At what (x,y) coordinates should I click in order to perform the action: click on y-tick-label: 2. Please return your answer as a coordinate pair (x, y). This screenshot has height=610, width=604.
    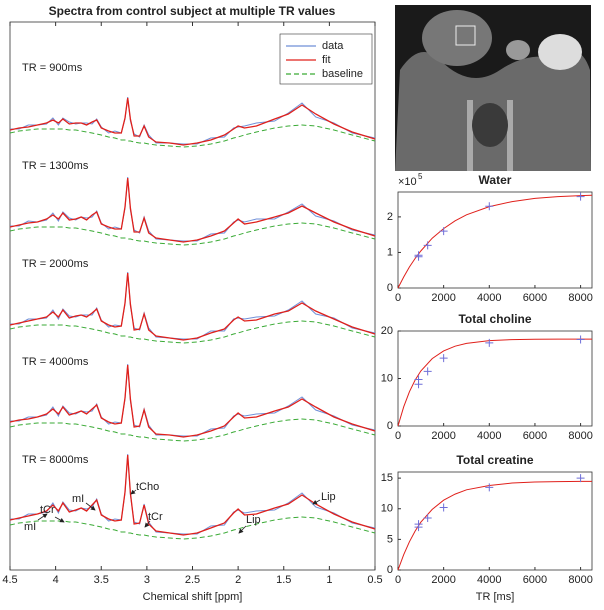
    Looking at the image, I should click on (390, 217).